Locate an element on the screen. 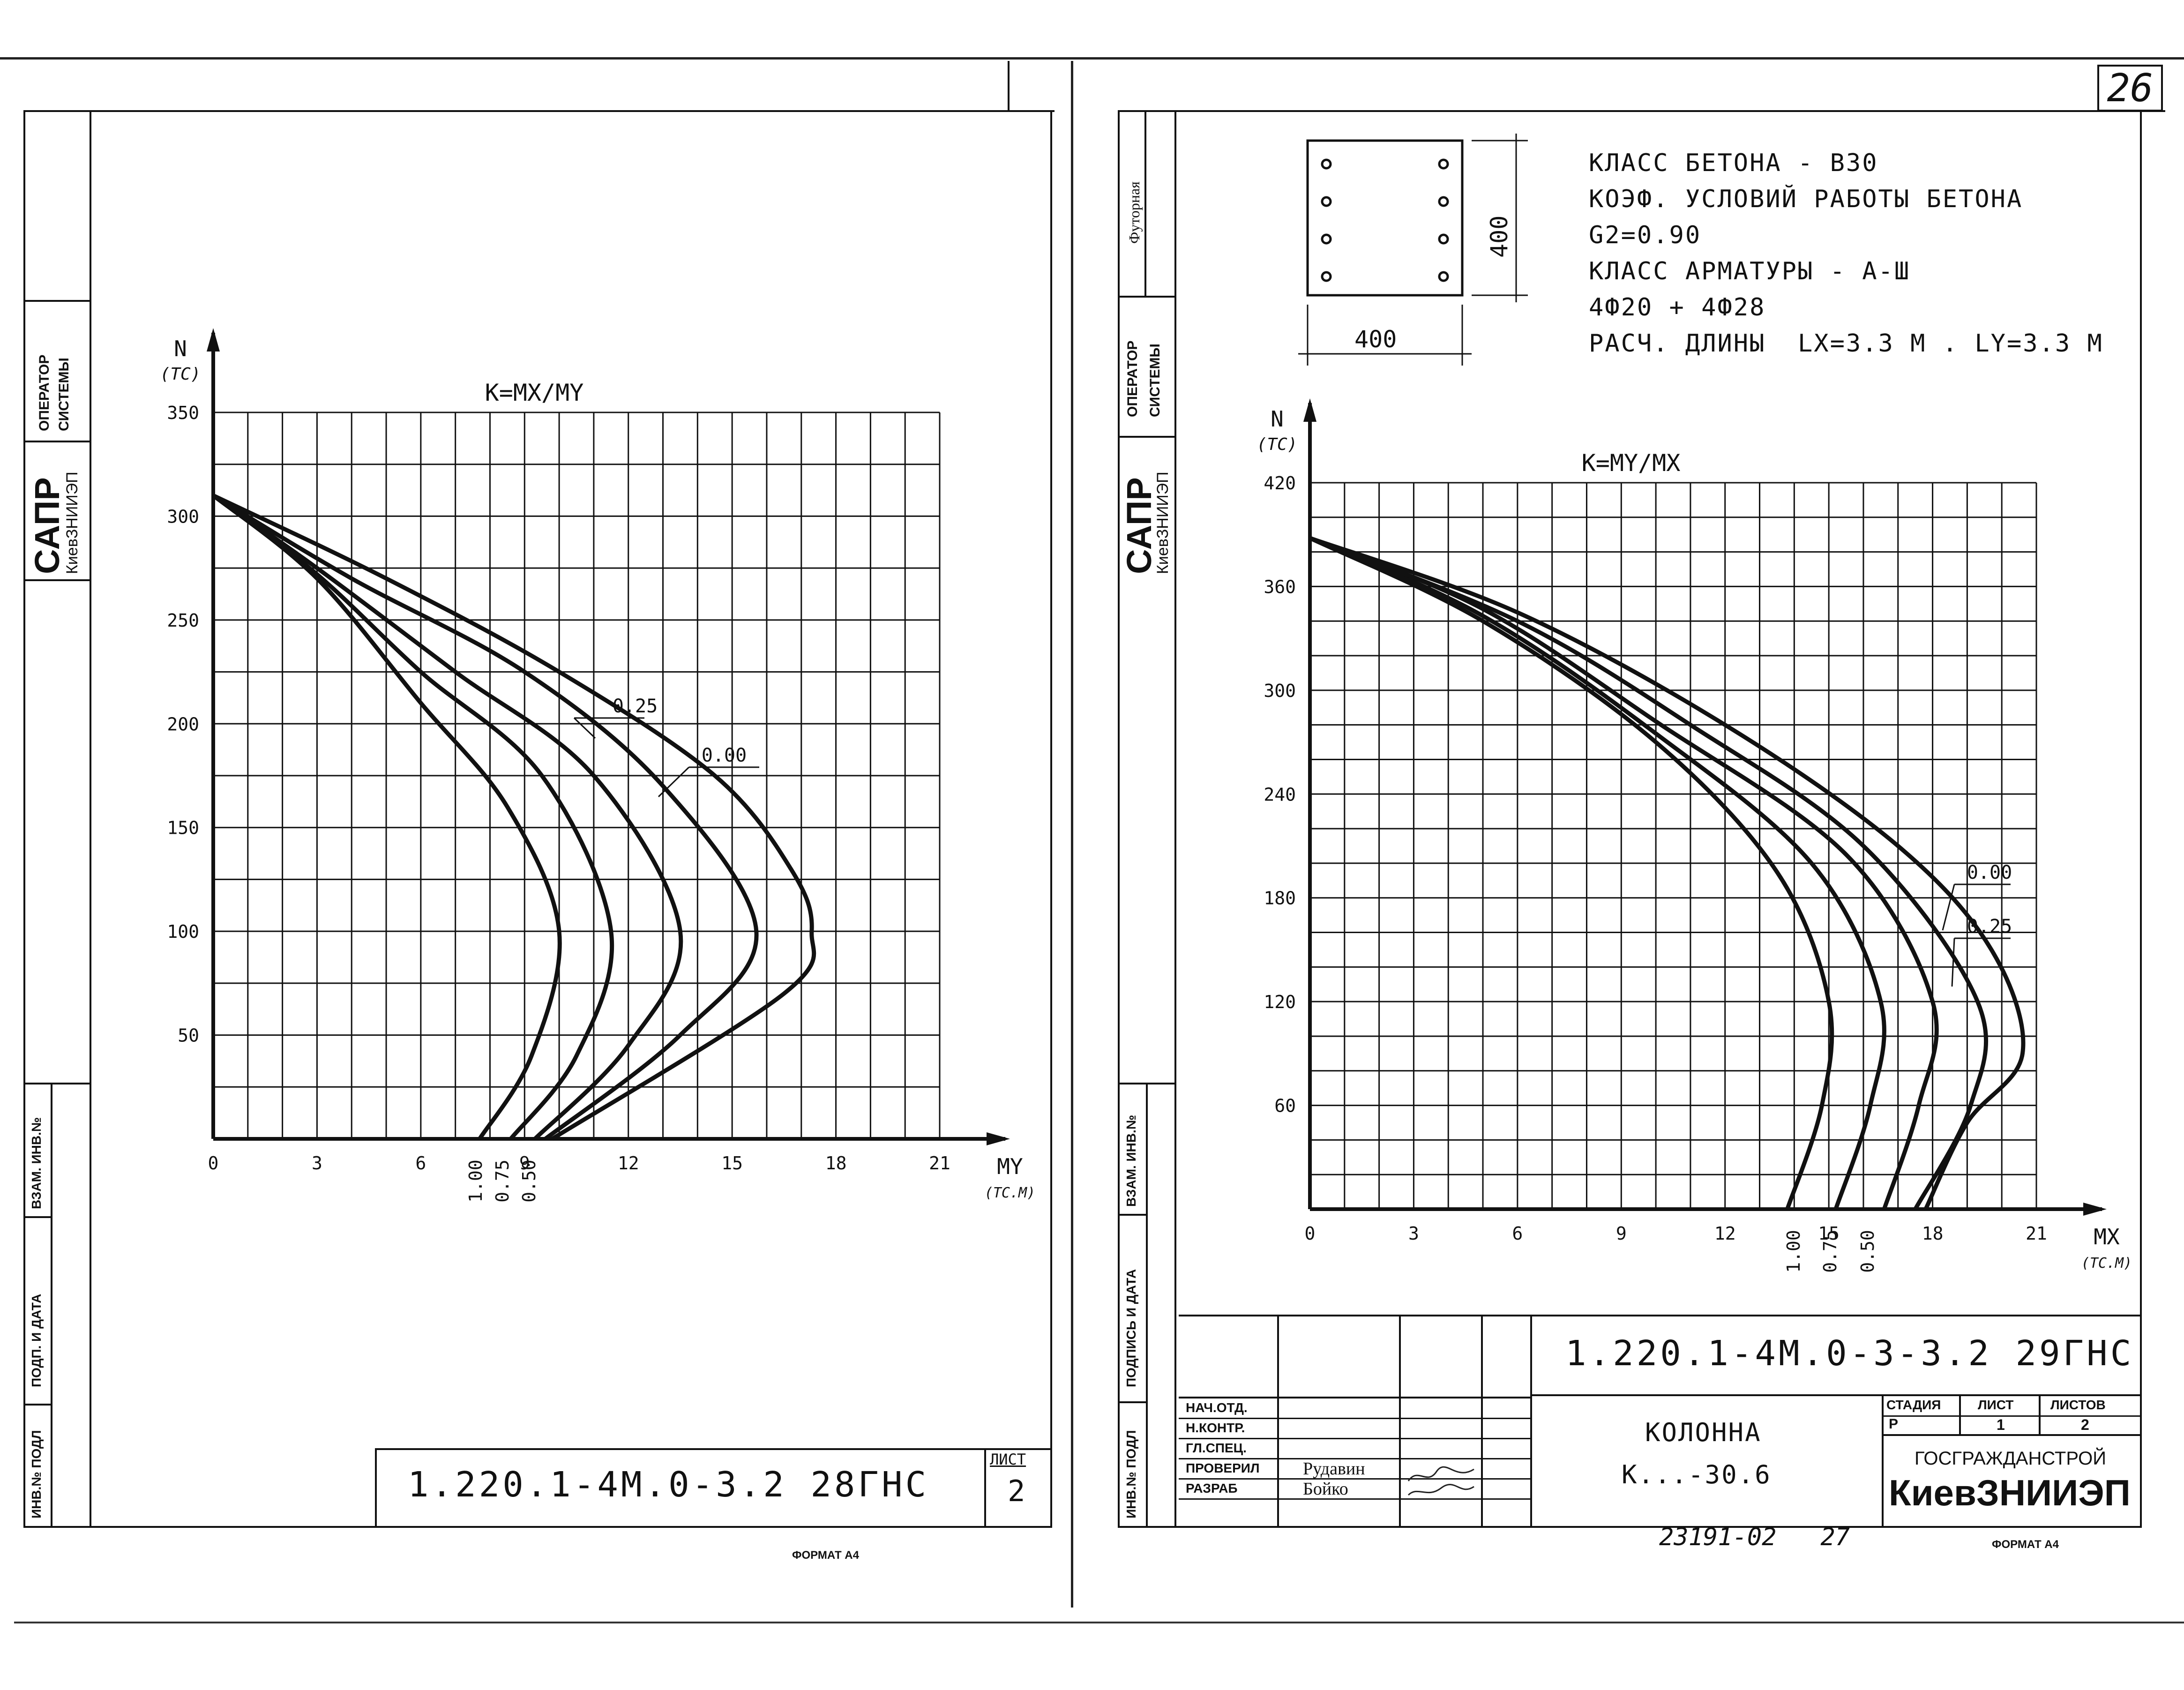  tb-role-5: РАЗРАБ is located at coordinates (1212, 1488).